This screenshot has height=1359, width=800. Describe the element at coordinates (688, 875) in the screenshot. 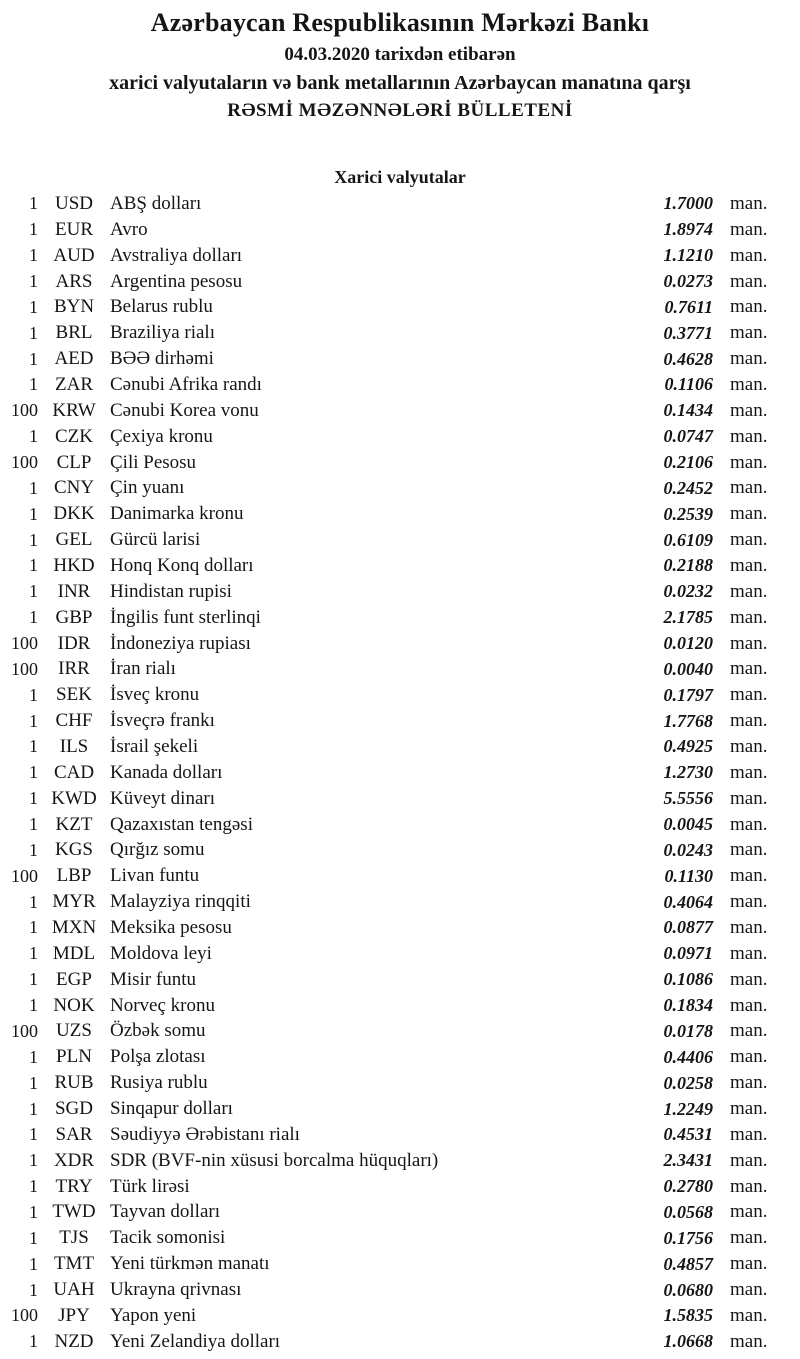

I see `currency-rate: 0.1130` at that location.